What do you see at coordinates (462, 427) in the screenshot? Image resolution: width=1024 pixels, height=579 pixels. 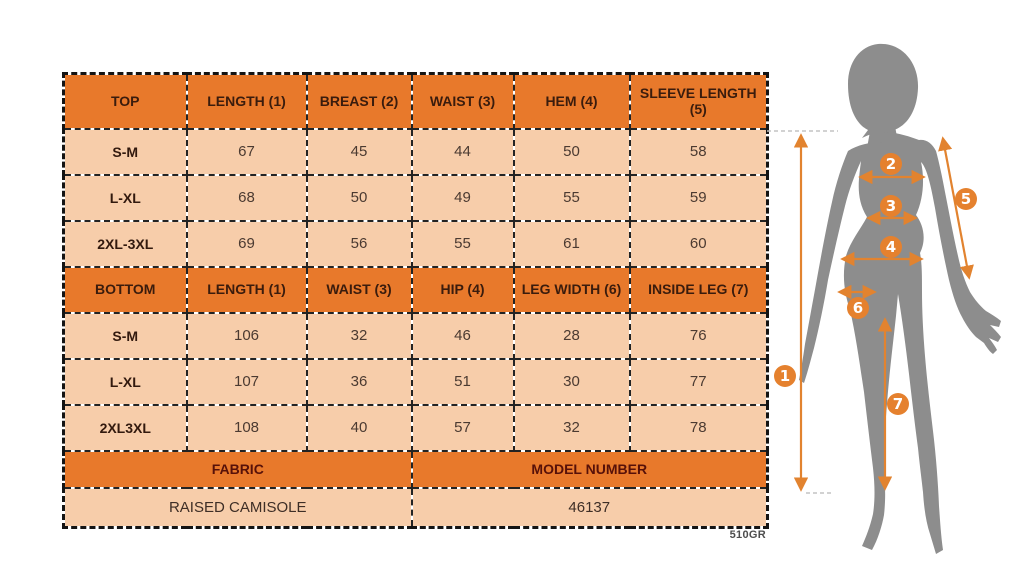 I see `cell-value: 57` at bounding box center [462, 427].